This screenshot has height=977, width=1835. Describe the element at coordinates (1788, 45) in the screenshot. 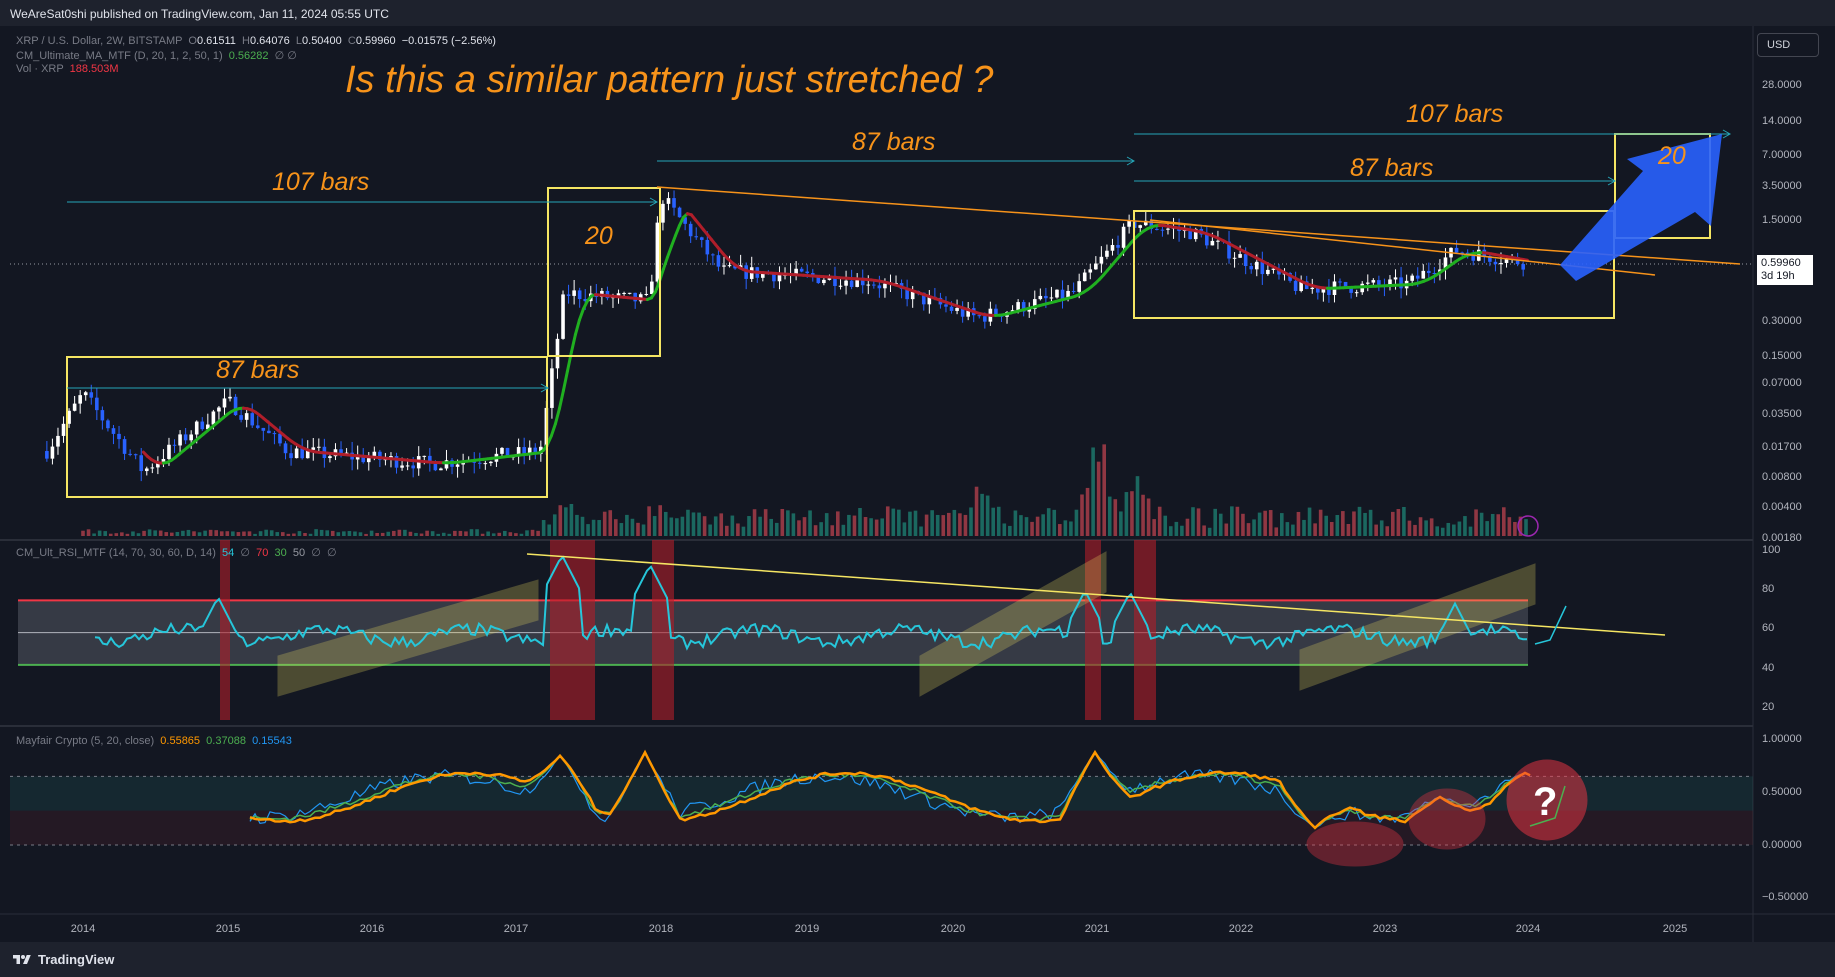

I see `currency-button: USD` at that location.